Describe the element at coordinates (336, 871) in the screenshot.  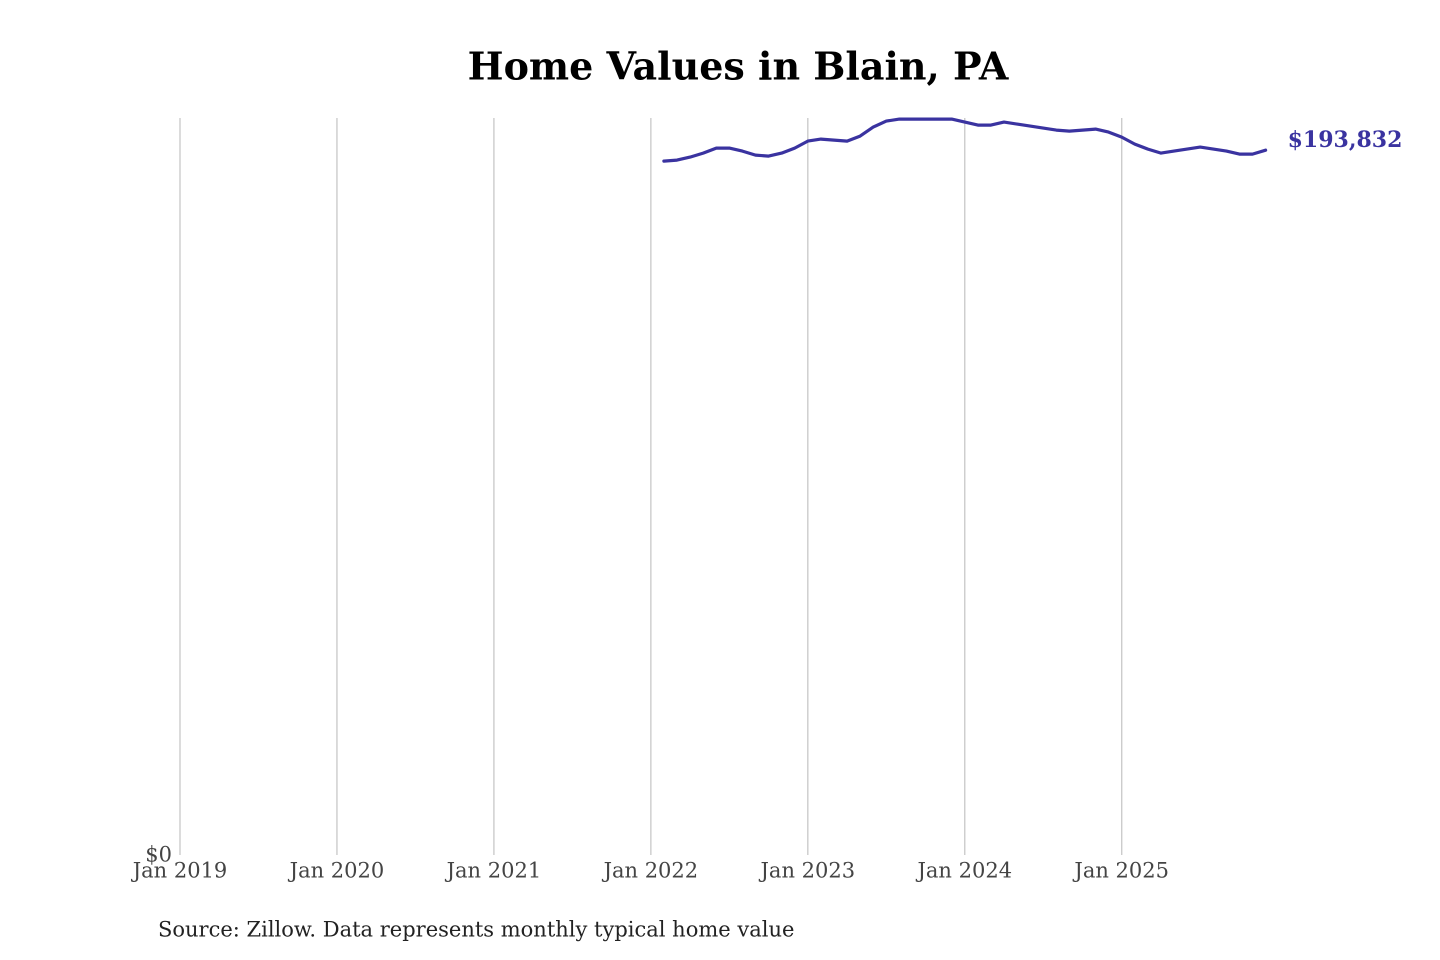
I see `x-tick-label: Jan 2020` at that location.